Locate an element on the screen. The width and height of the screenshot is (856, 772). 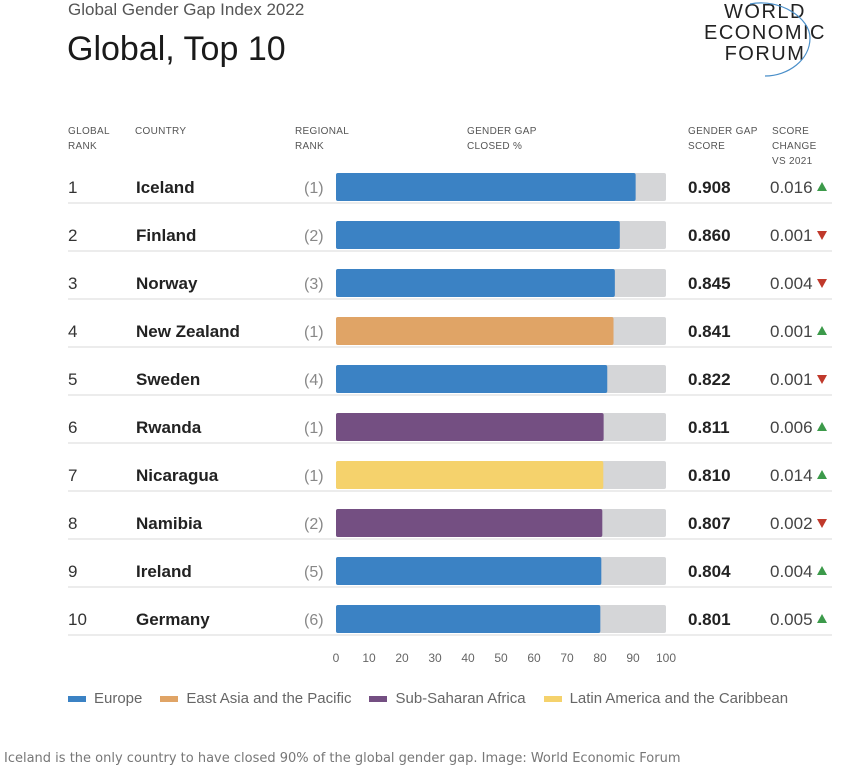
bar-sweden is located at coordinates (472, 379).